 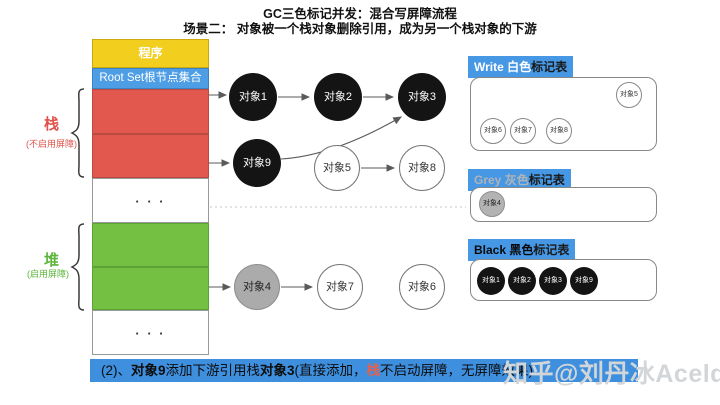 I want to click on heap-note: (启用屏障), so click(x=48, y=274).